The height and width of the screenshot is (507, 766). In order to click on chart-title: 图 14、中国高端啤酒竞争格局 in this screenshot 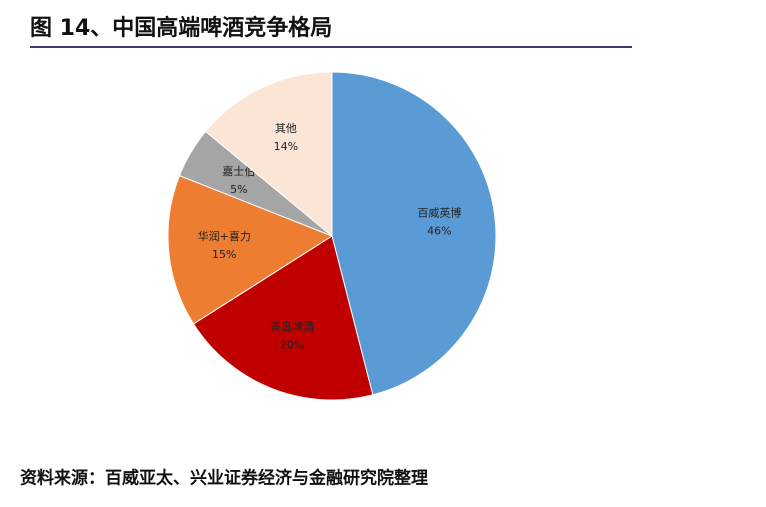, I will do `click(181, 28)`.